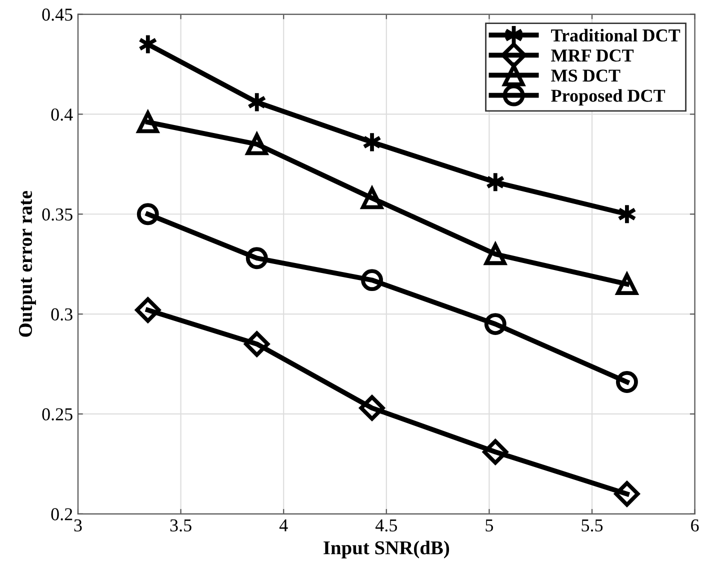 The image size is (709, 571). What do you see at coordinates (61, 514) in the screenshot?
I see `y-tick-label: 0.2` at bounding box center [61, 514].